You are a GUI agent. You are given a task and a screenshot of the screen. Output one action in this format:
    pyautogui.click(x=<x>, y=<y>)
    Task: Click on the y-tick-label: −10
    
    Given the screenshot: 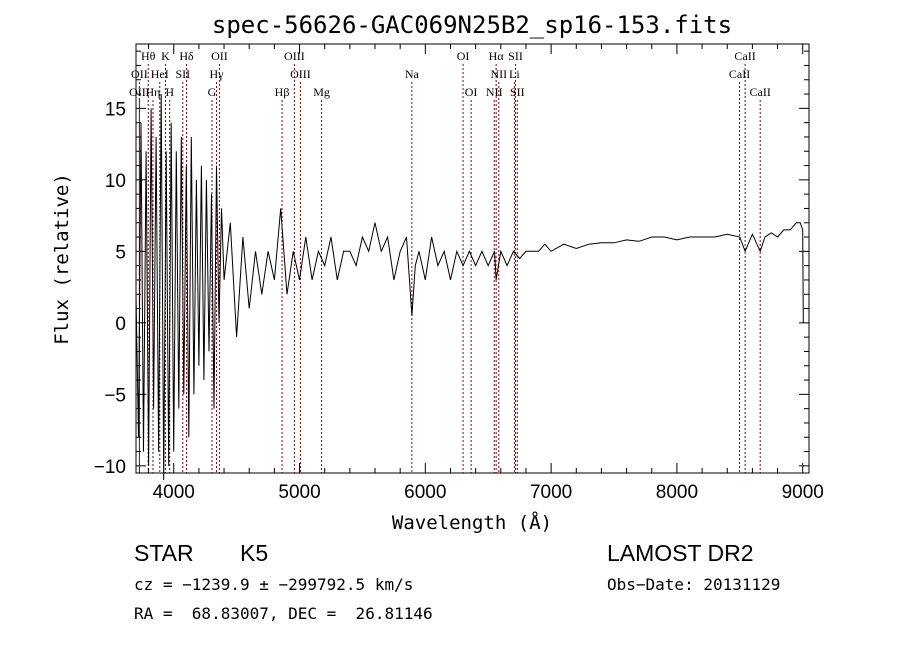 What is the action you would take?
    pyautogui.click(x=110, y=467)
    